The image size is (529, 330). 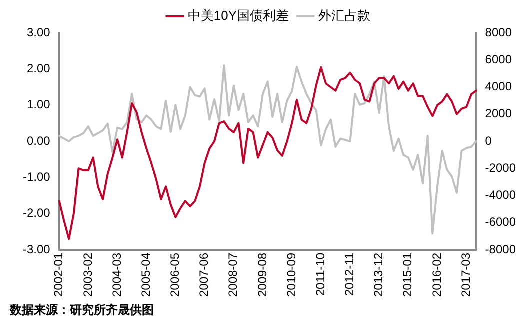 I want to click on y-tick-label: 0.00, so click(x=38, y=141).